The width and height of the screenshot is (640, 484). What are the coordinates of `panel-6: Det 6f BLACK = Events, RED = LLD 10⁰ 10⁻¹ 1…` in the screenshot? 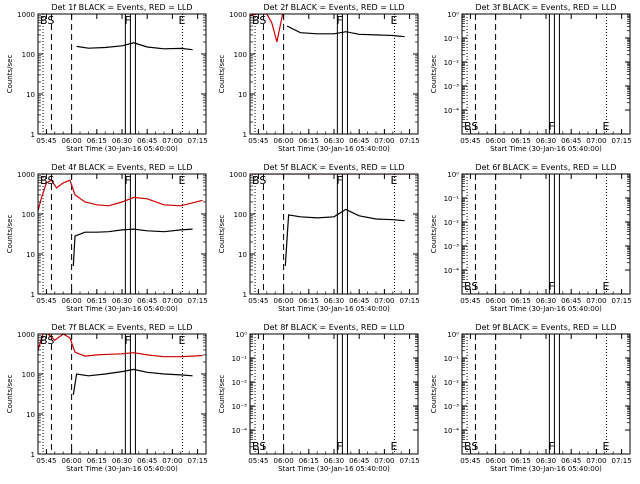 It's located at (531, 238).